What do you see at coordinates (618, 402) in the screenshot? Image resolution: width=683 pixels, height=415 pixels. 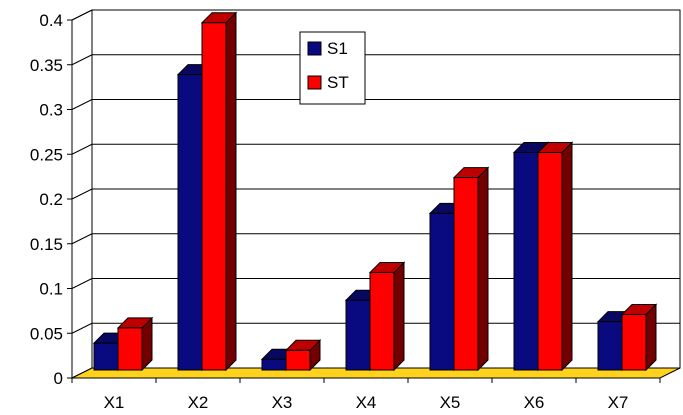 I see `x-tick-label: X7` at bounding box center [618, 402].